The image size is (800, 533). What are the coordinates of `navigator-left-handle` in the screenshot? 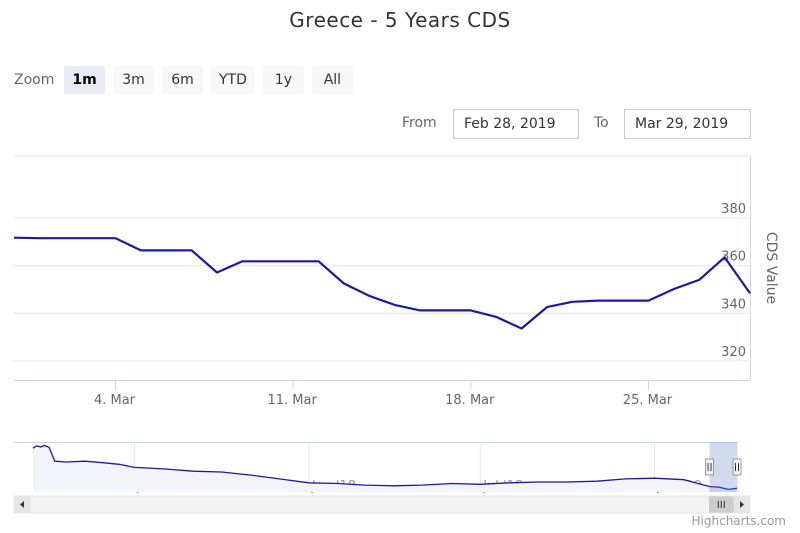 It's located at (710, 467).